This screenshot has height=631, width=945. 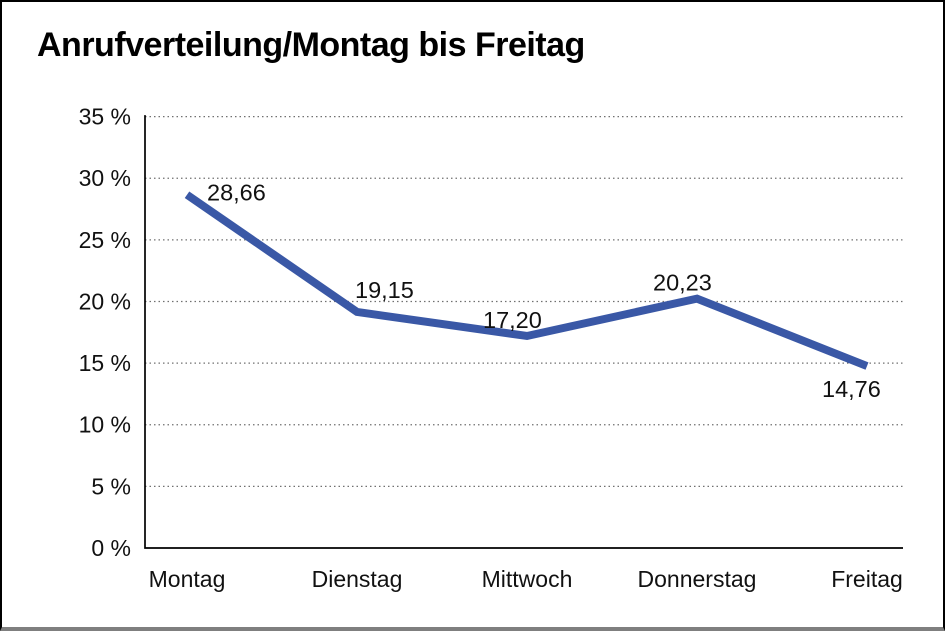 I want to click on y-tick-label: 15 %, so click(x=105, y=363).